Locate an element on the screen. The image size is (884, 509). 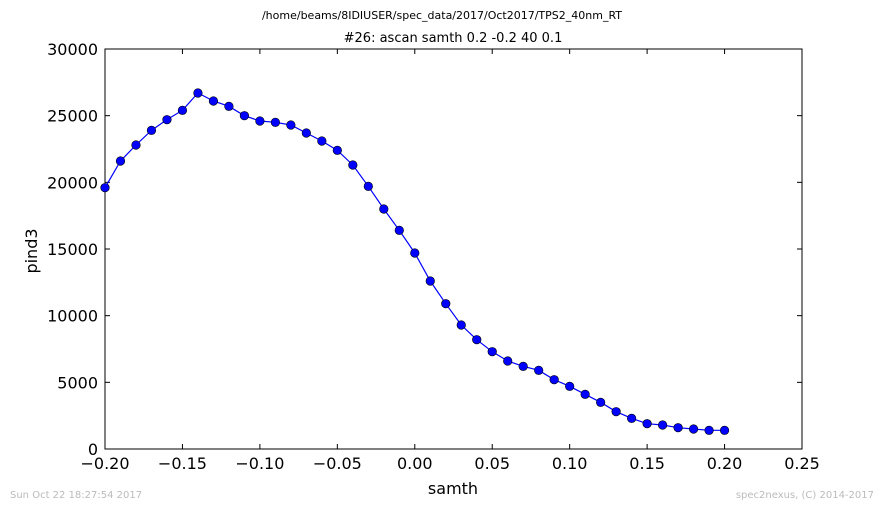
y-tick-label: 10000 is located at coordinates (72, 316).